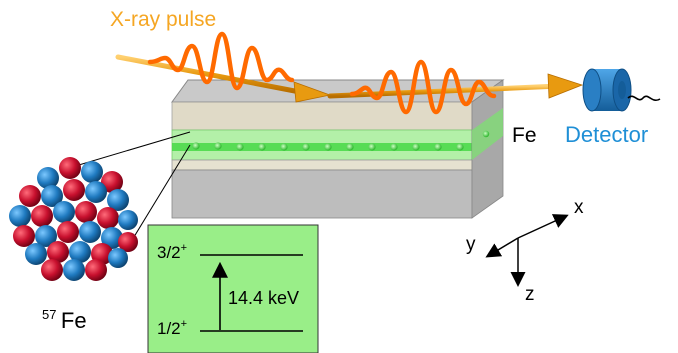 This screenshot has width=678, height=353. I want to click on axis-x-label: x, so click(579, 207).